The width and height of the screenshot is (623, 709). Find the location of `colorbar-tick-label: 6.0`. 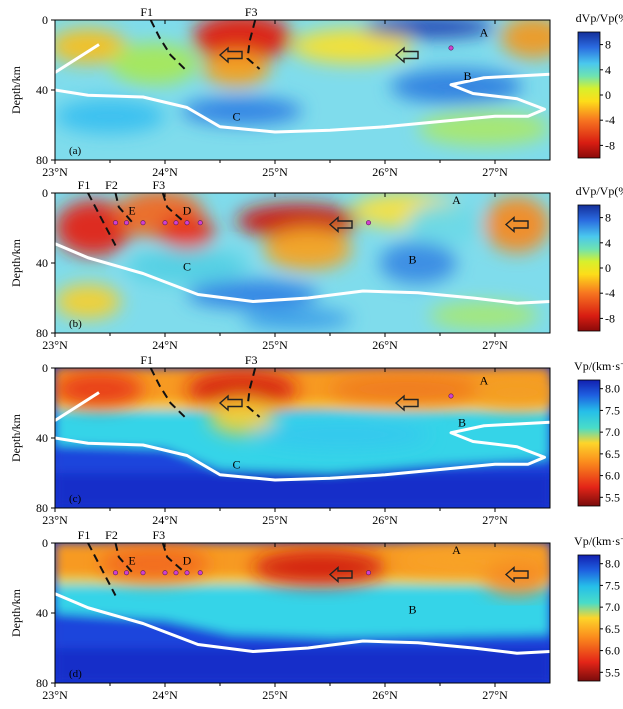

colorbar-tick-label: 6.0 is located at coordinates (612, 651).